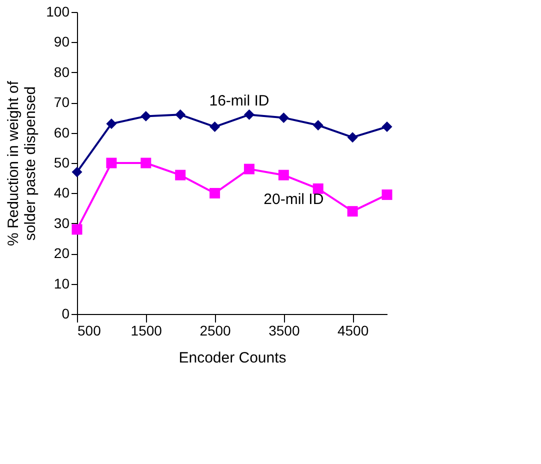 This screenshot has height=464, width=541. I want to click on y-tick-label: 30, so click(62, 222).